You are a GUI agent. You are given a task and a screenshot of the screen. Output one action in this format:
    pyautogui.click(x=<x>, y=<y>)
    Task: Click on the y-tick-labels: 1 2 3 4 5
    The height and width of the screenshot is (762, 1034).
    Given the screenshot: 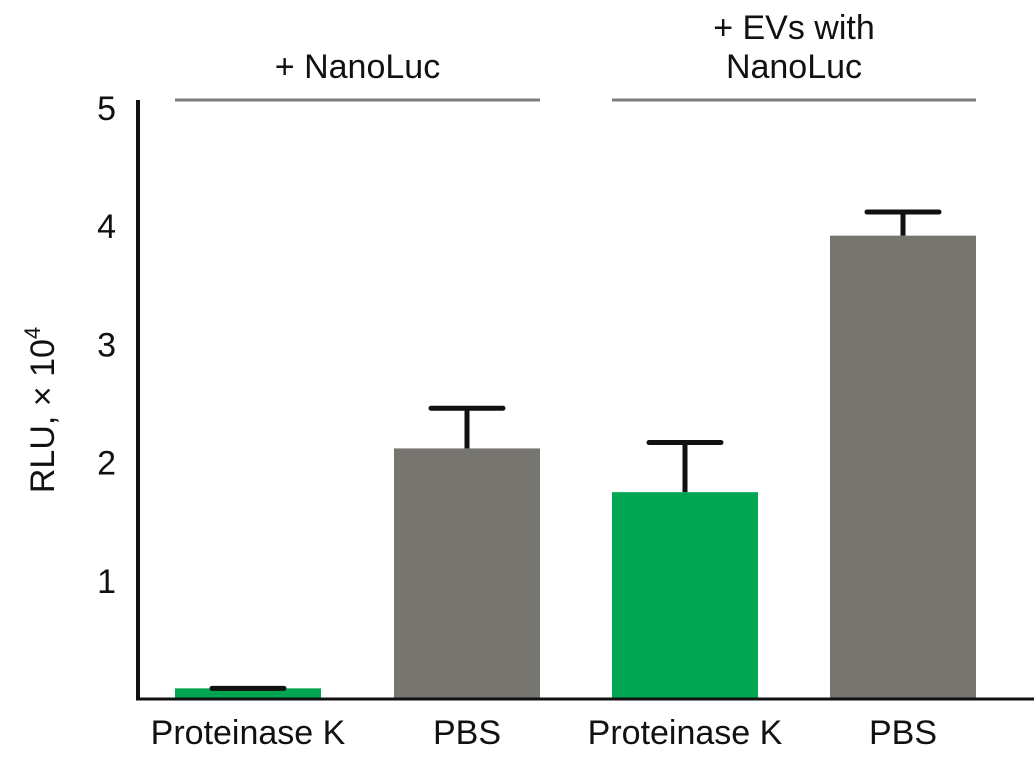 What is the action you would take?
    pyautogui.click(x=106, y=345)
    